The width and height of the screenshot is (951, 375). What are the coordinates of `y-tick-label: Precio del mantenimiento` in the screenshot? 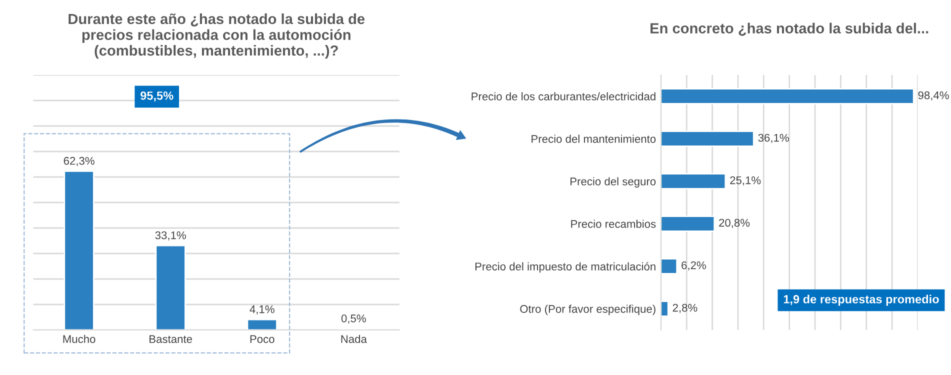 It's located at (594, 138).